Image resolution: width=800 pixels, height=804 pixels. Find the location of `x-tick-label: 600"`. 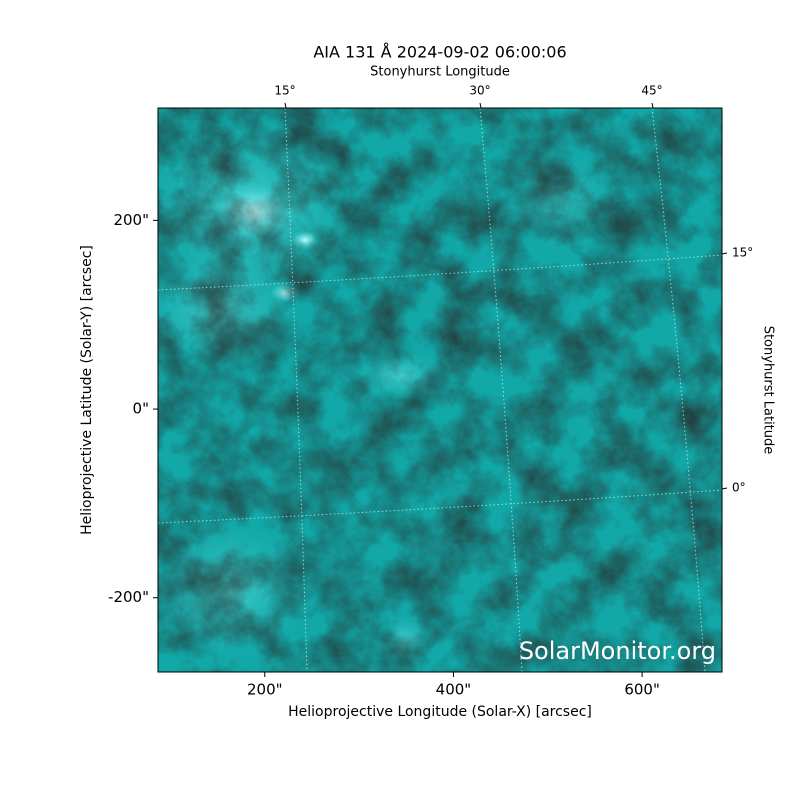

x-tick-label: 600" is located at coordinates (642, 690).